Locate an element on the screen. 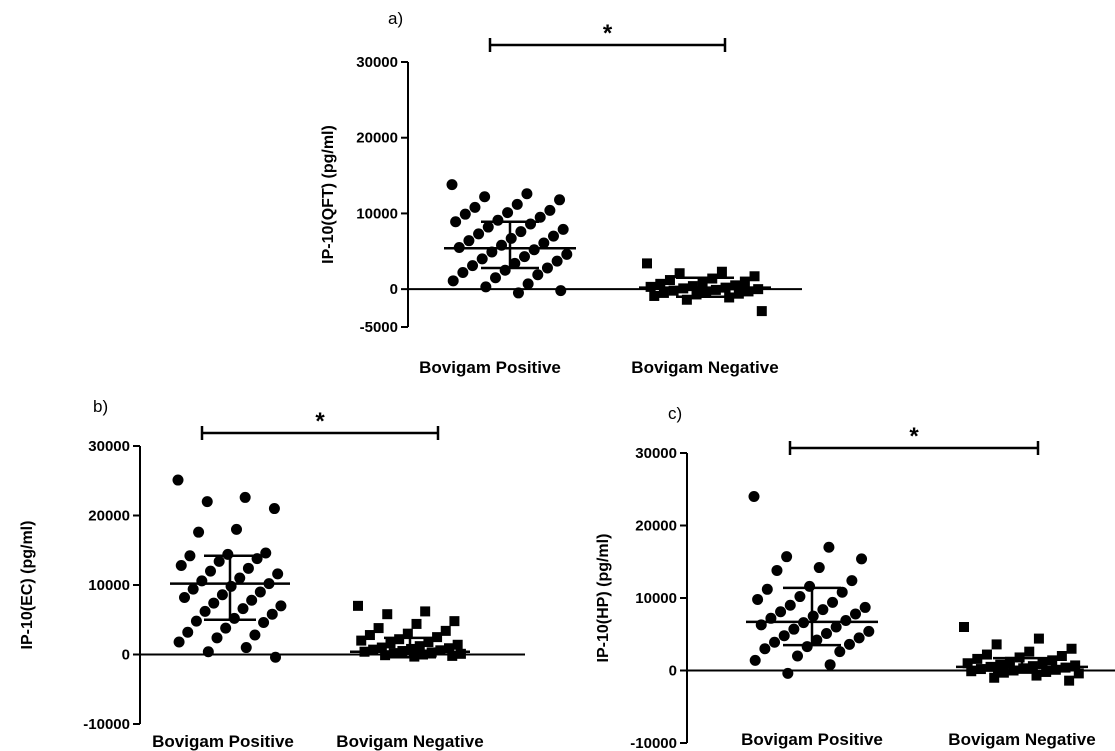 The width and height of the screenshot is (1115, 751). y-axis-label: IP-10(EC) (pg/ml) is located at coordinates (27, 585).